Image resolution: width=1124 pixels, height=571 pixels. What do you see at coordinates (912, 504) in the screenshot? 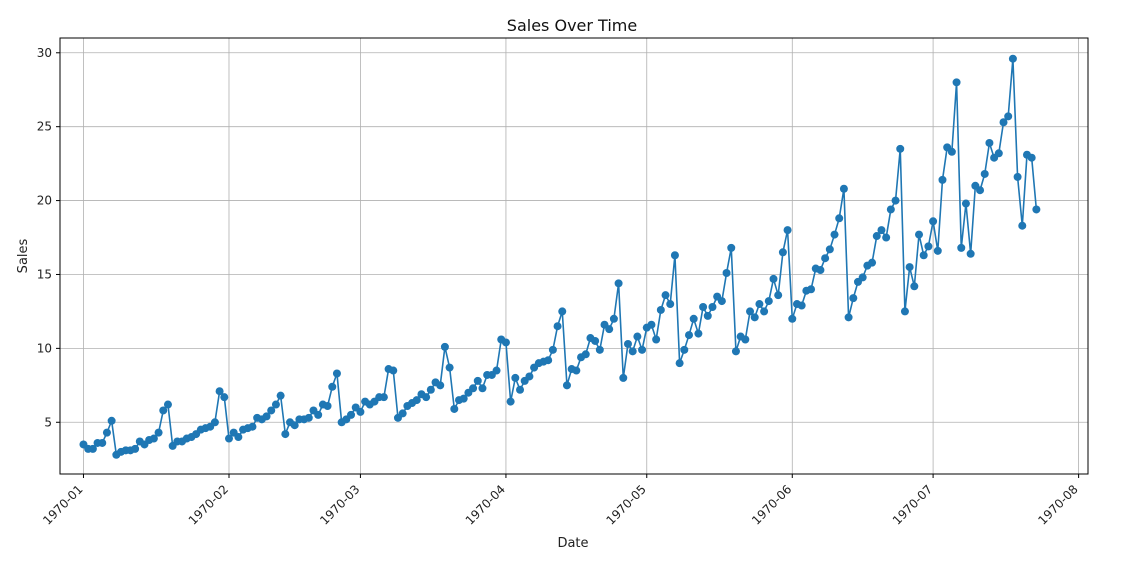
I see `x-tick-label: 1970-07` at bounding box center [912, 504].